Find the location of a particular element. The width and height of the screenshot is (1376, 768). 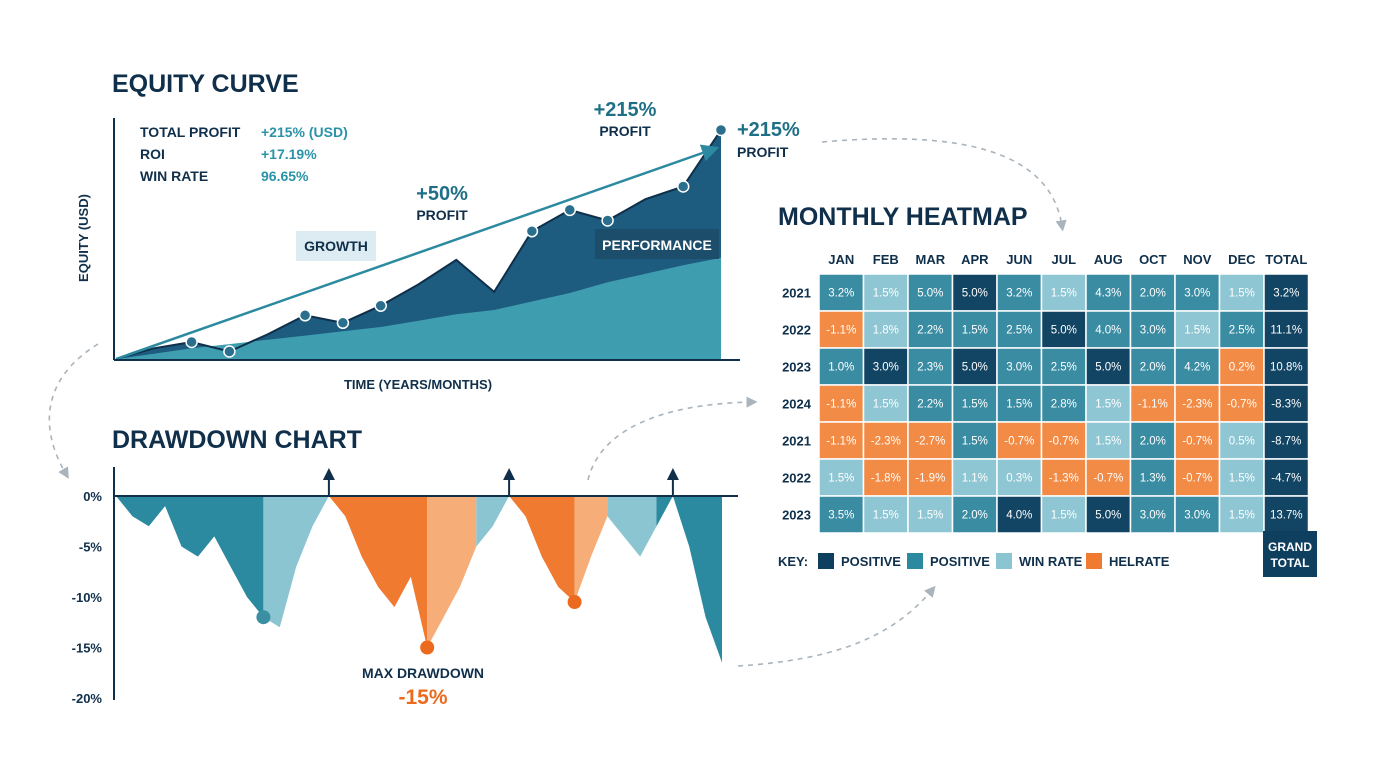

performance-badge-label: PERFORMANCE is located at coordinates (657, 245).